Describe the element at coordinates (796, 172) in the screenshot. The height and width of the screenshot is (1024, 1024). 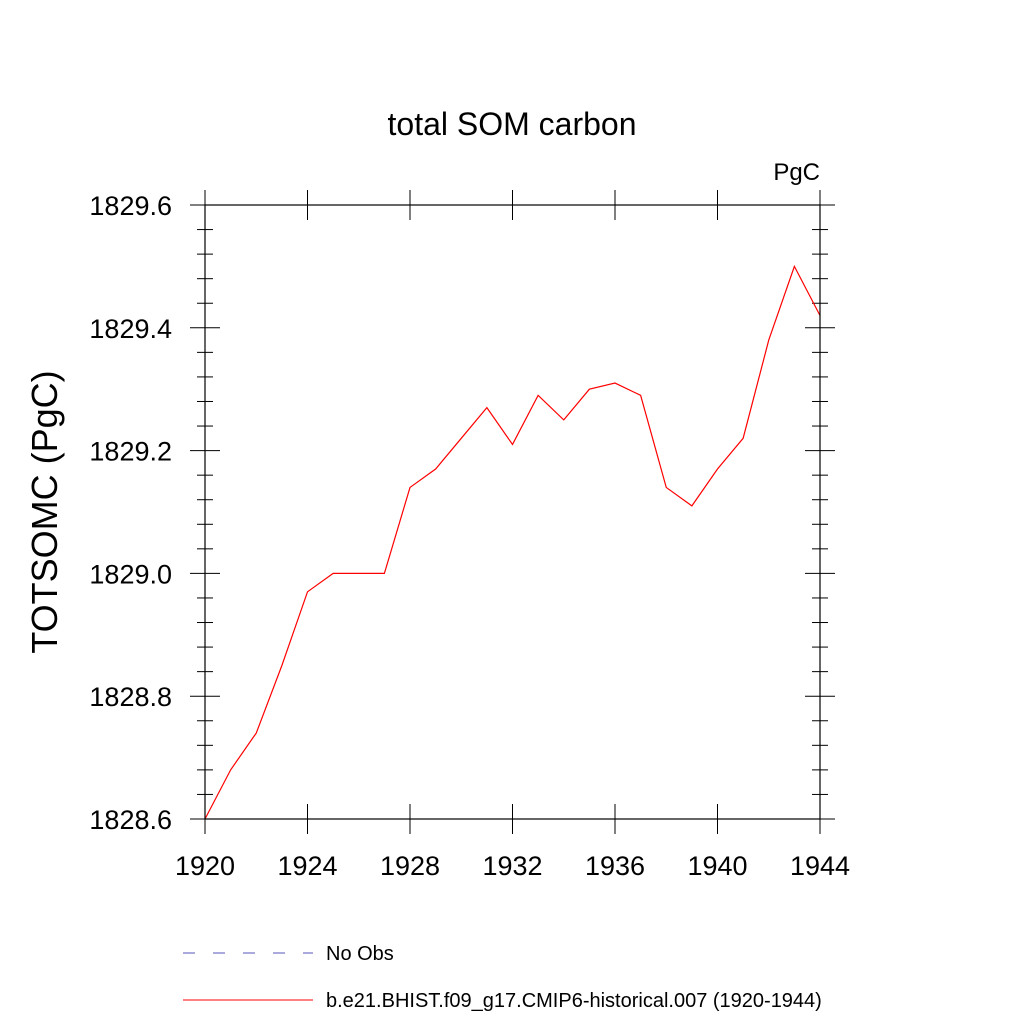
I see `units-label: PgC` at that location.